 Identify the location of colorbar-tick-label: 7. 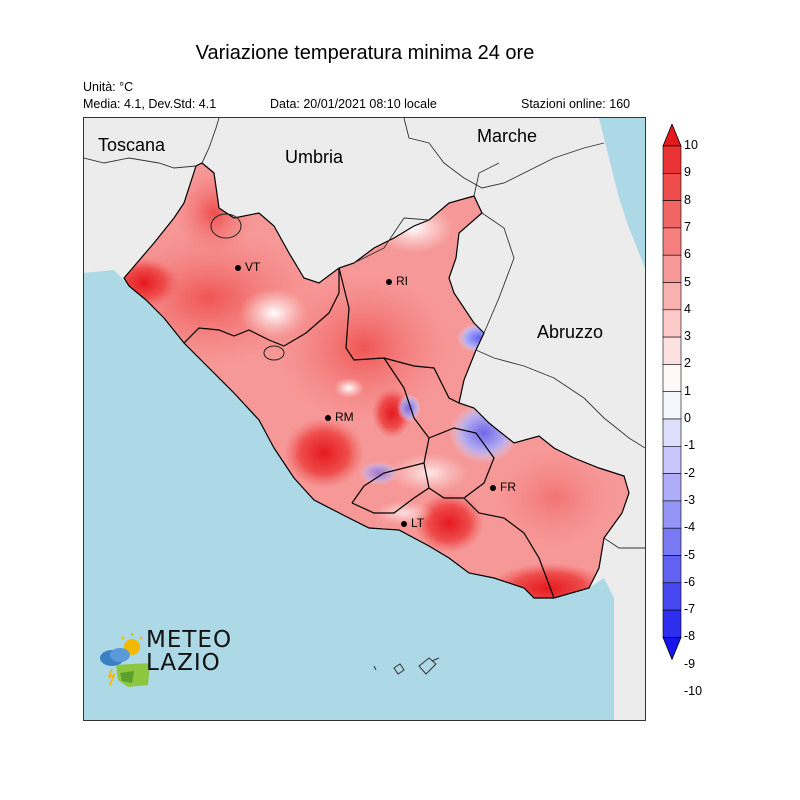
(687, 226).